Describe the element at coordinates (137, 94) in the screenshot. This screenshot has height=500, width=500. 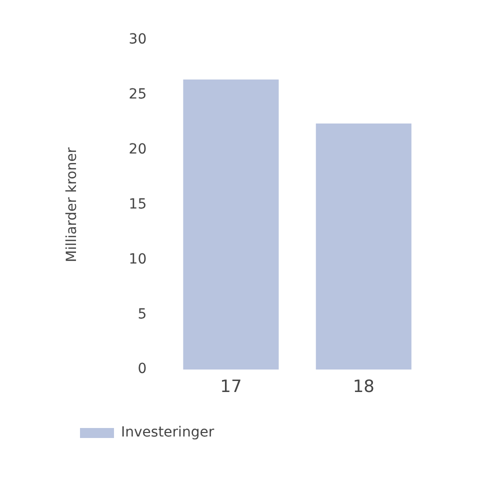
I see `y-tick-label: 25` at that location.